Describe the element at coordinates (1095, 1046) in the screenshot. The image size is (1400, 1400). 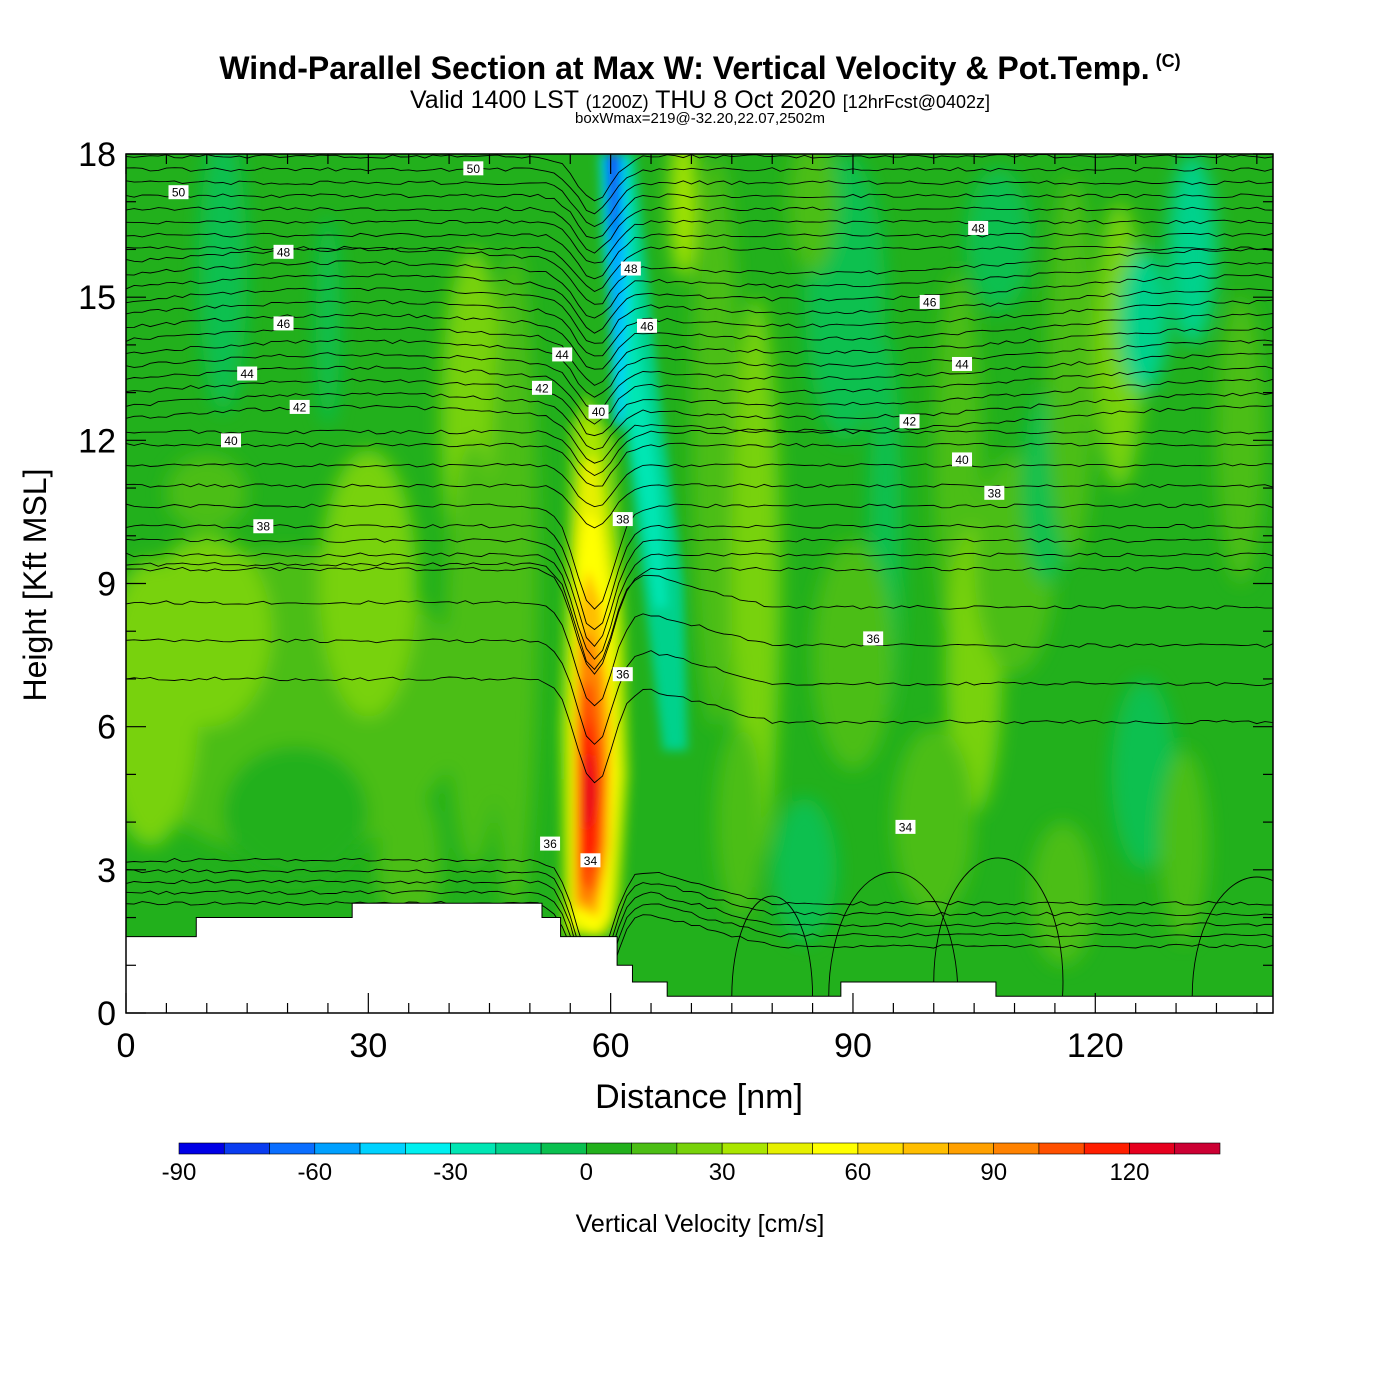
I see `x-tick-label: 120` at that location.